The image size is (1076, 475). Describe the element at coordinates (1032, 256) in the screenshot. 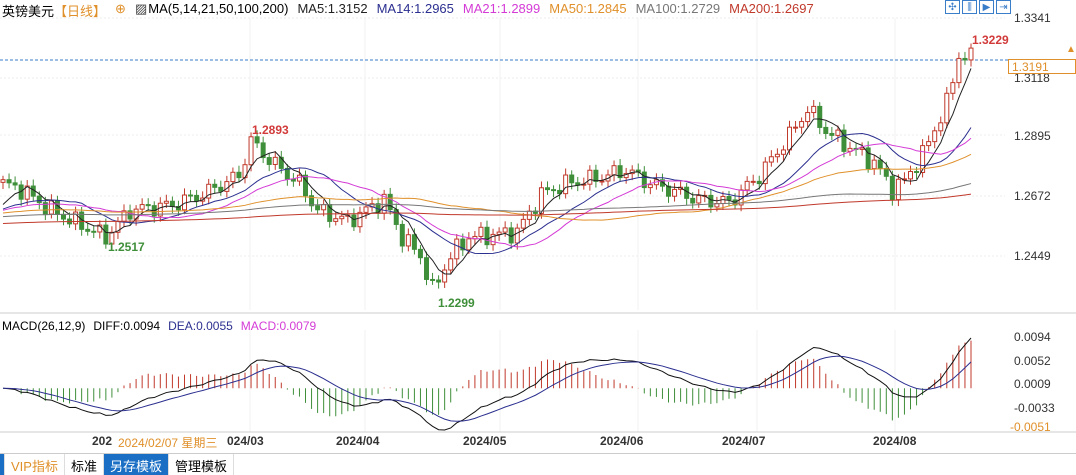

I see `price-tick: 1.2449` at that location.